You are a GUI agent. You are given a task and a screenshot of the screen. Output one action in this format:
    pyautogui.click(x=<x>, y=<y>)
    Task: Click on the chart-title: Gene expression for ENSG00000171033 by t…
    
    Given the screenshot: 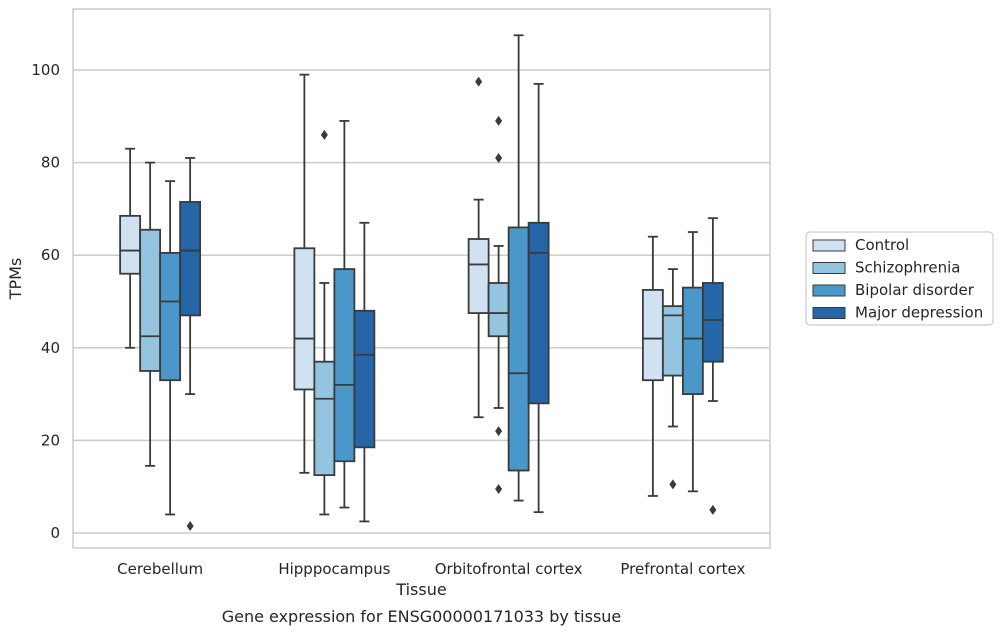 What is the action you would take?
    pyautogui.click(x=422, y=616)
    